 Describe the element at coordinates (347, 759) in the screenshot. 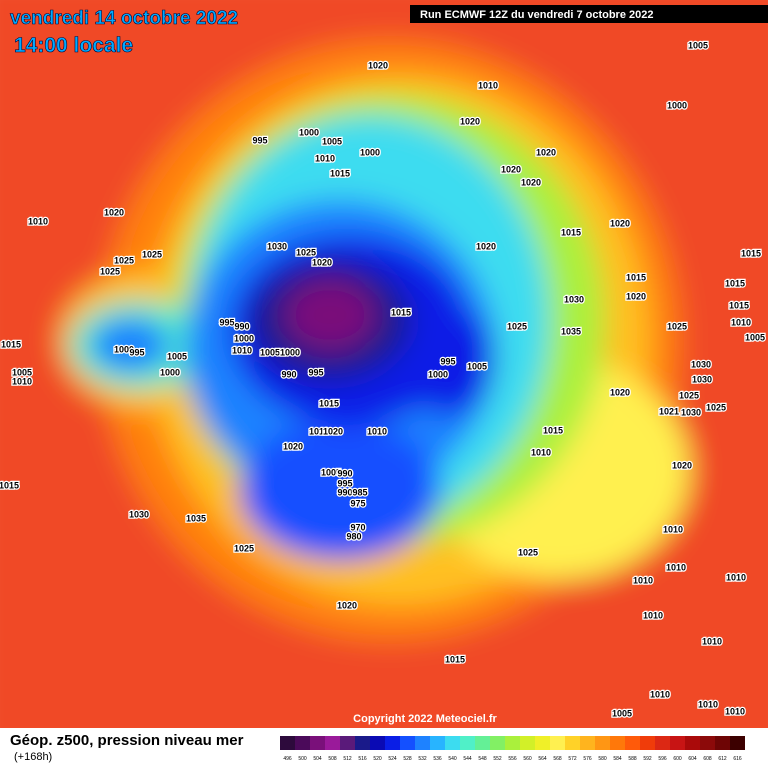

I see `legend-label: 512` at that location.